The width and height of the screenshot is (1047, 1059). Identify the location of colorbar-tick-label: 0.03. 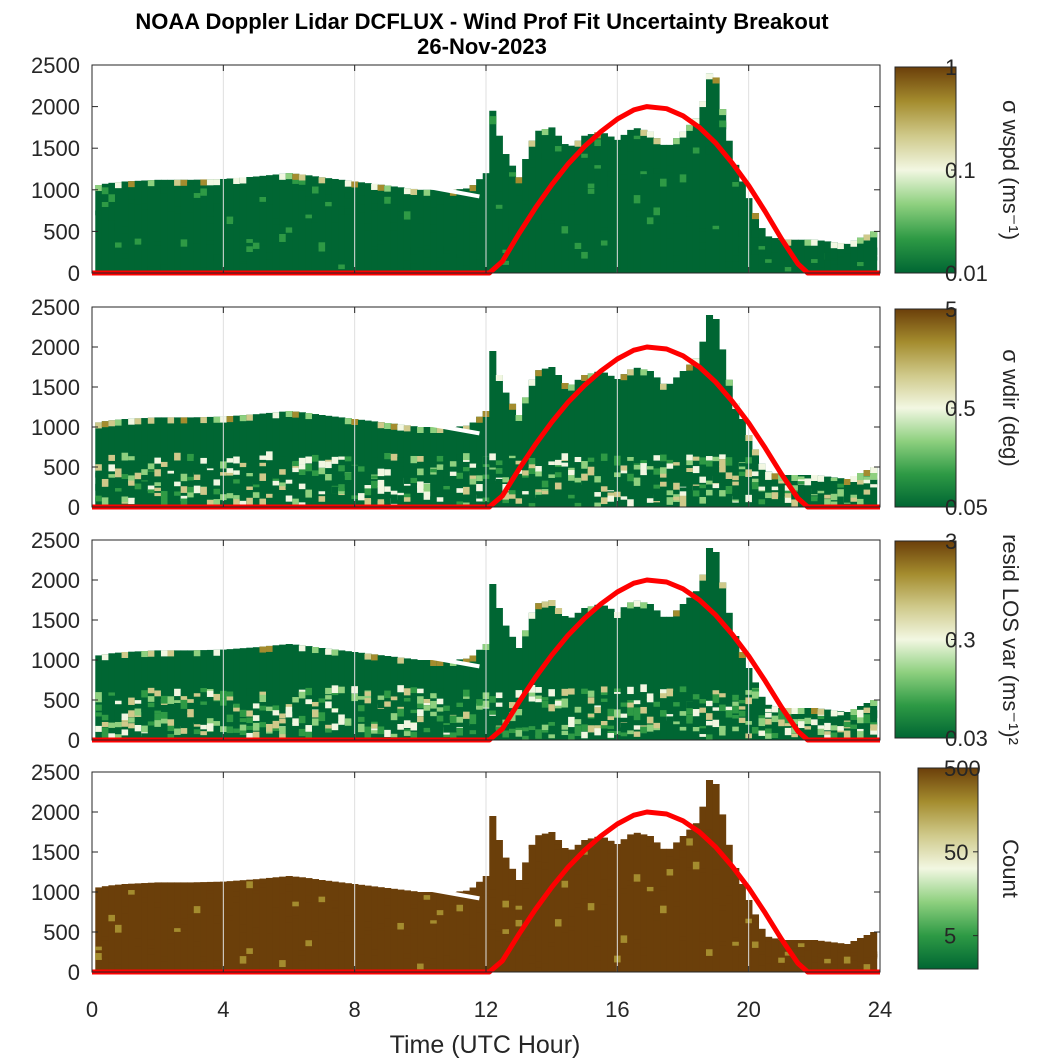
(966, 738).